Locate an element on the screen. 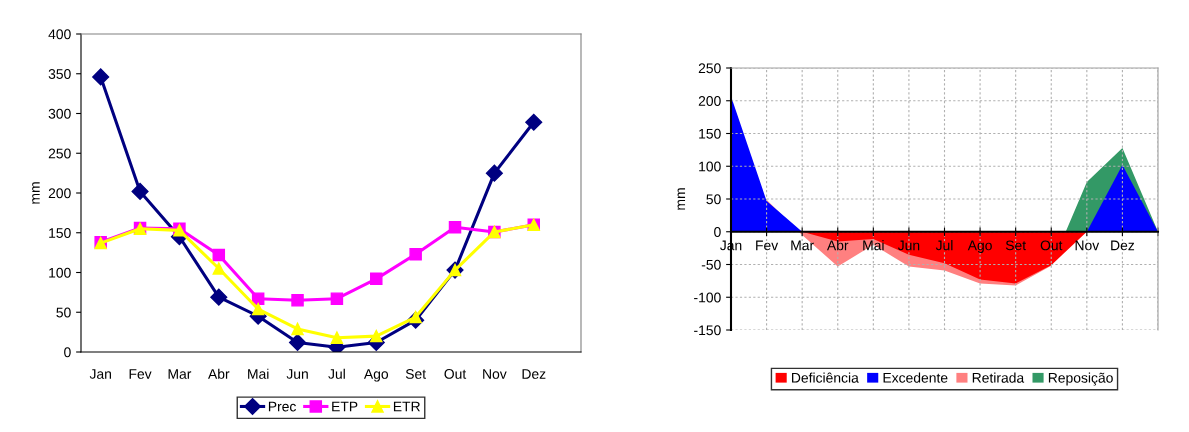 Image resolution: width=1189 pixels, height=432 pixels. y-tick-label: 400 is located at coordinates (59, 34).